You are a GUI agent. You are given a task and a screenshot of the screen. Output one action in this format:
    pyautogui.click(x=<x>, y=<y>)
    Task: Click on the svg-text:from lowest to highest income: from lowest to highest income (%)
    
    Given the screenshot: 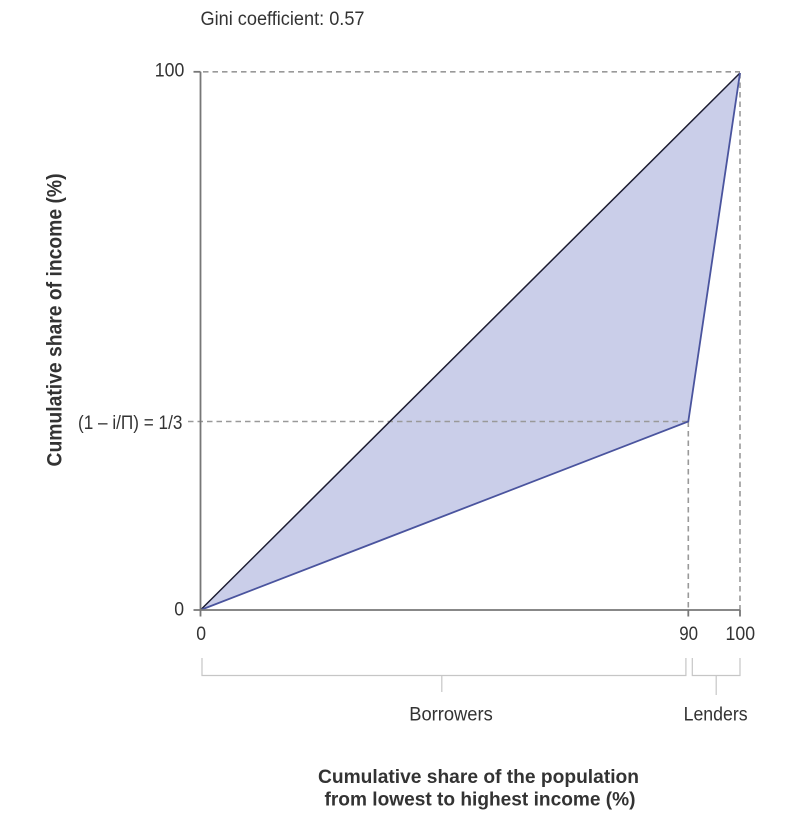 What is the action you would take?
    pyautogui.click(x=480, y=800)
    